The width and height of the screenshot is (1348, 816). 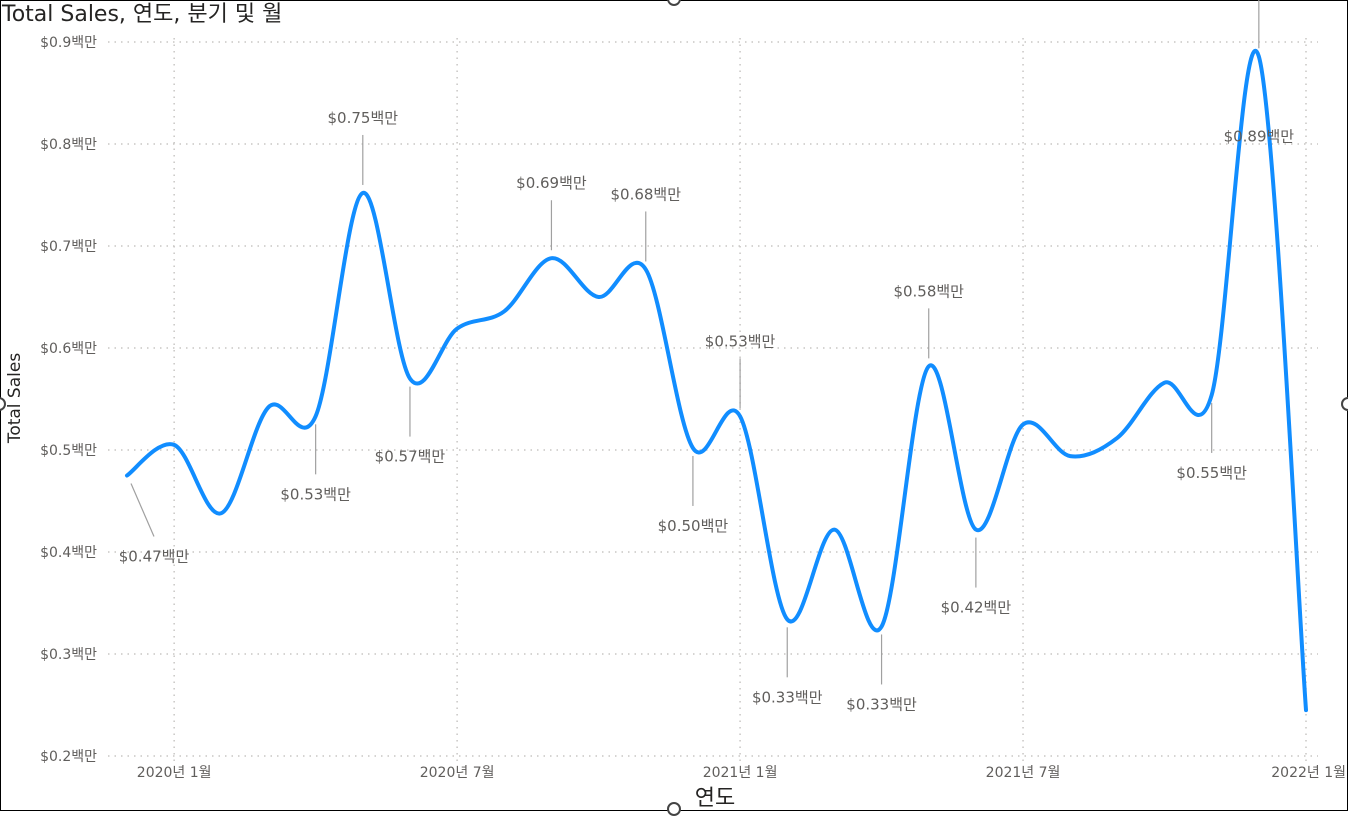 I want to click on x-tick-label: 2022년 1월, so click(x=1308, y=773).